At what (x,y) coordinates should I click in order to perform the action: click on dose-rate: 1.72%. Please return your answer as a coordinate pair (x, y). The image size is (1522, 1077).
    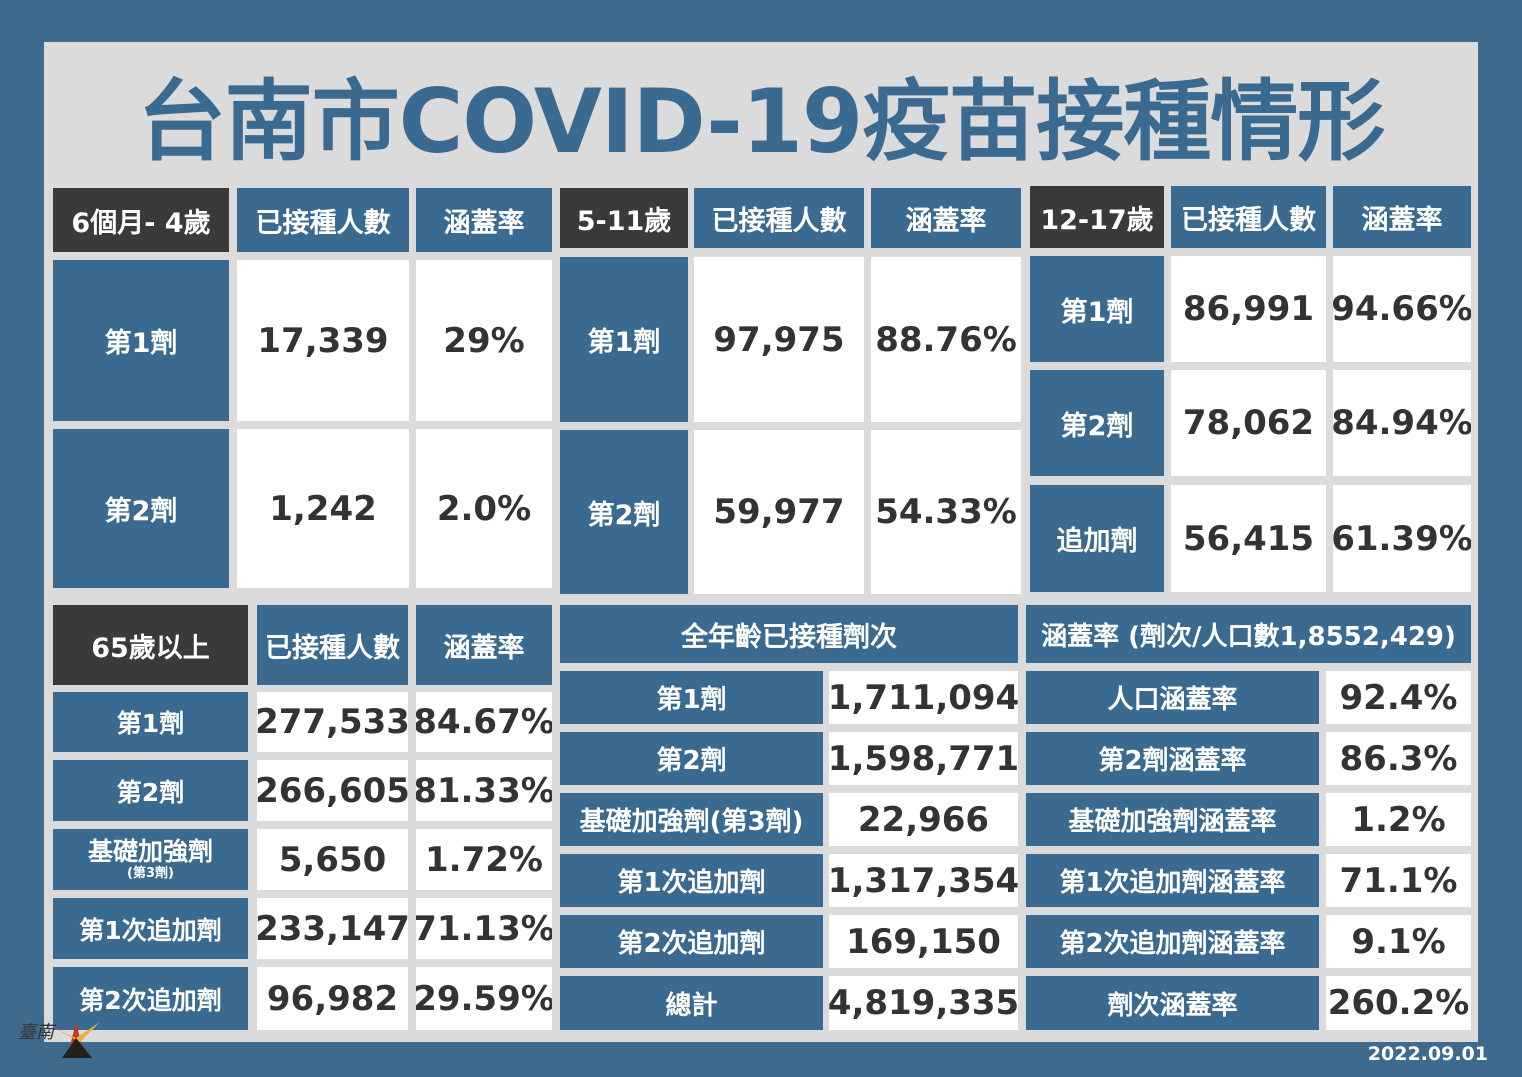
    Looking at the image, I should click on (484, 859).